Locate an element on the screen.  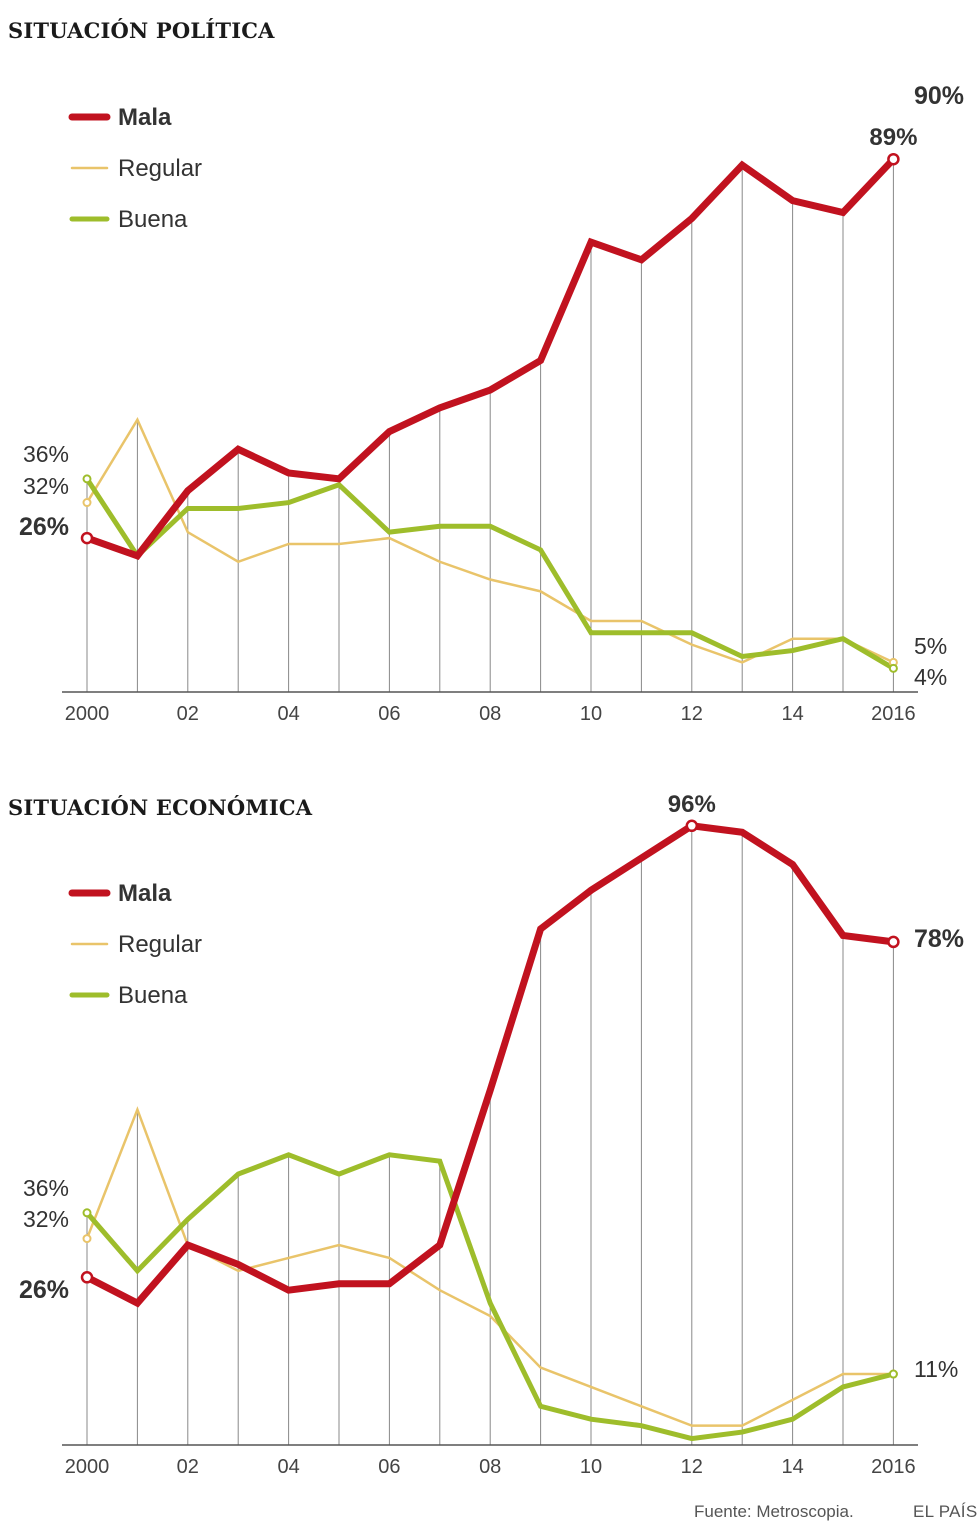
end-value-label: 11% is located at coordinates (936, 1369).